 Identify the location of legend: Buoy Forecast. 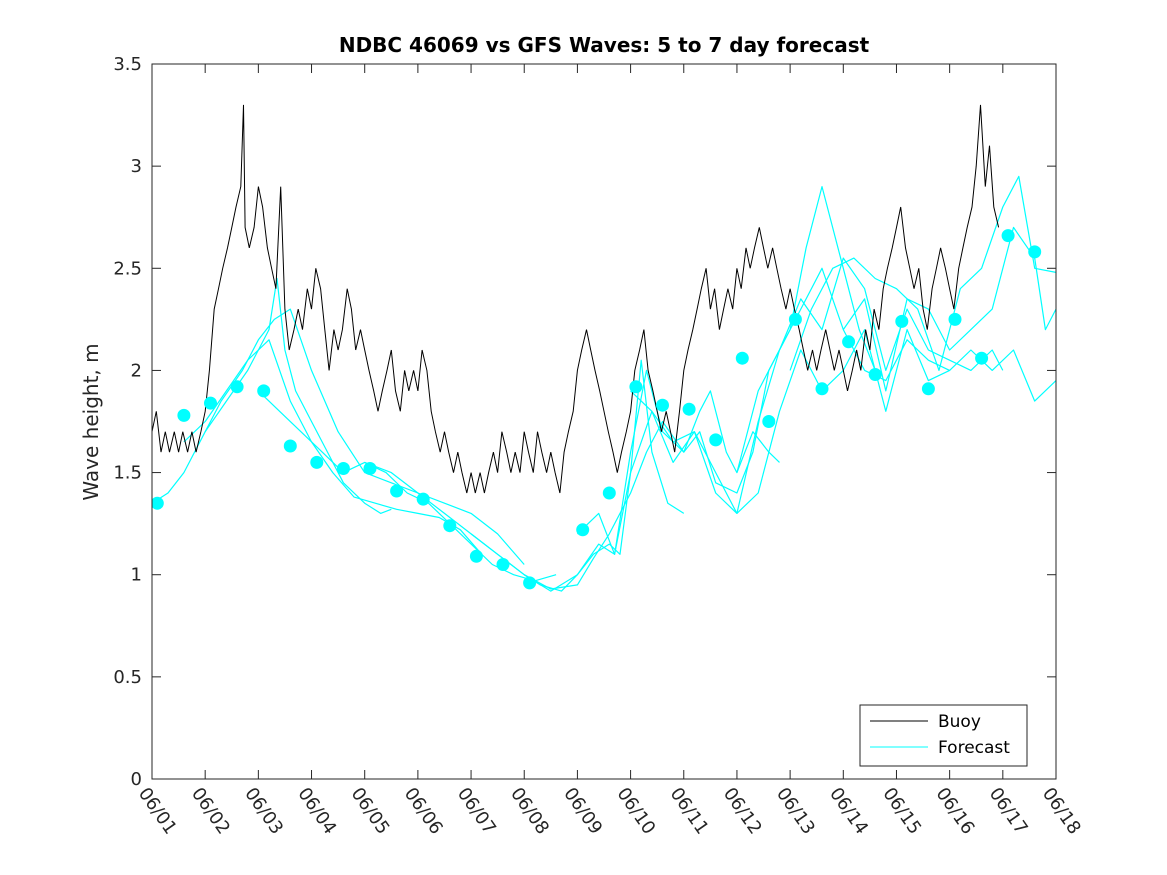
(943, 735).